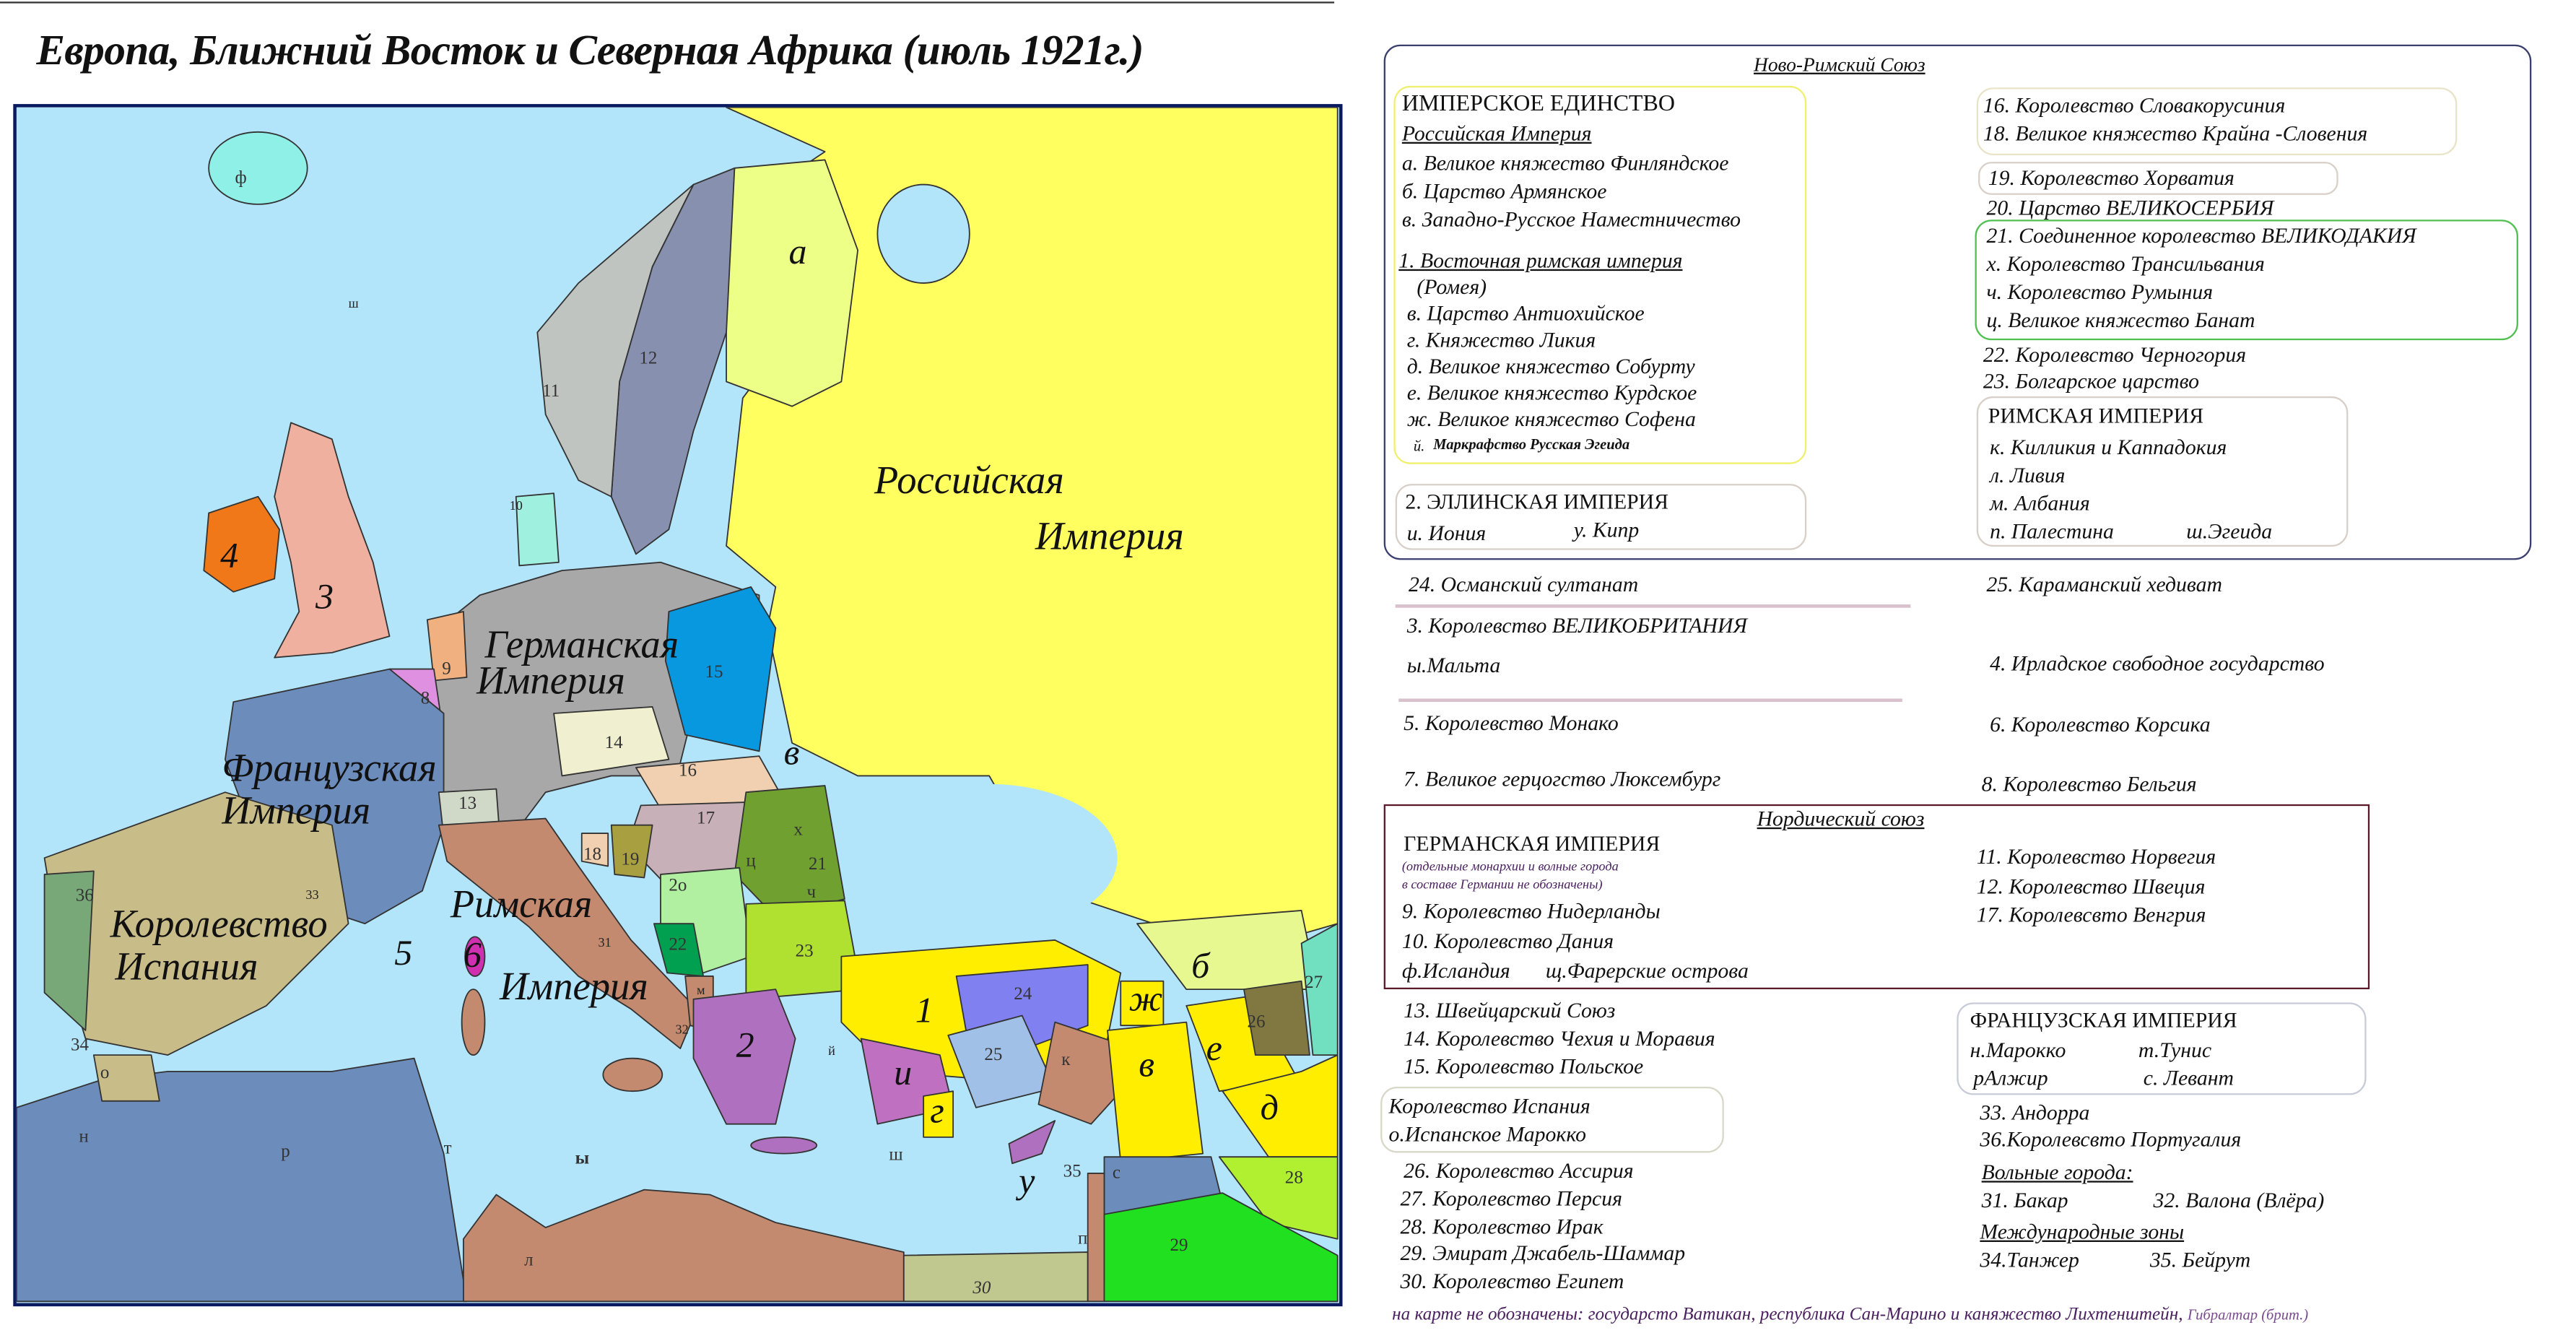 The image size is (2576, 1338). Describe the element at coordinates (1452, 286) in the screenshot. I see `eastern-roman-sub: (Ромея)` at that location.